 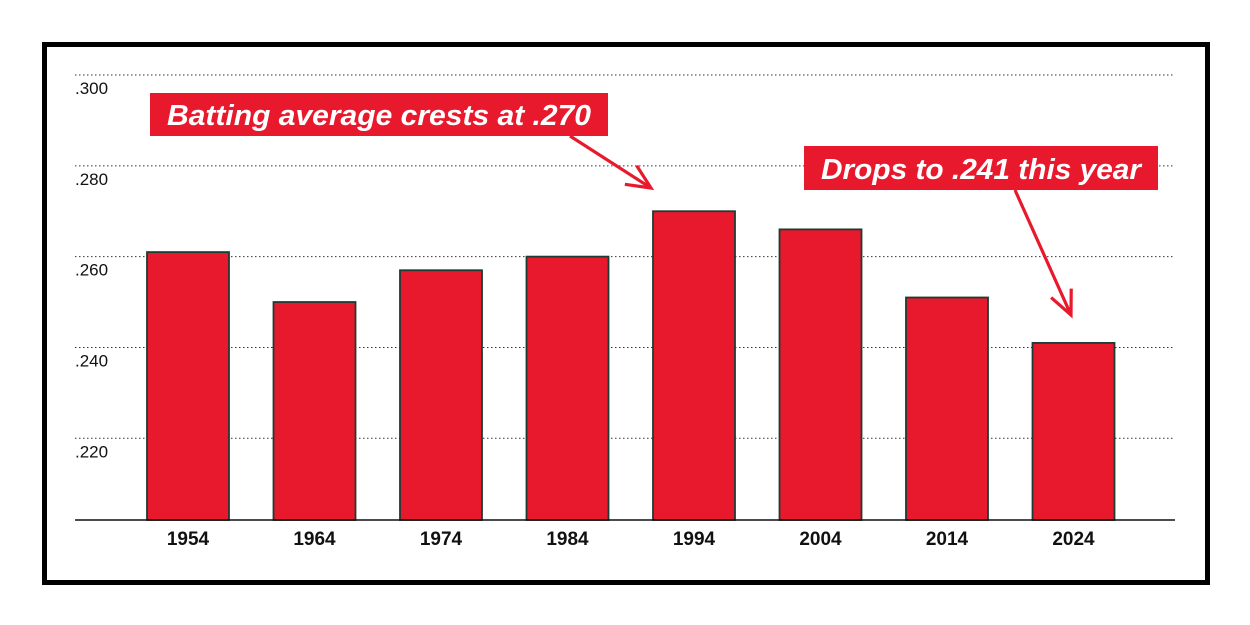 I want to click on x-tick-label: 2014, so click(x=947, y=539).